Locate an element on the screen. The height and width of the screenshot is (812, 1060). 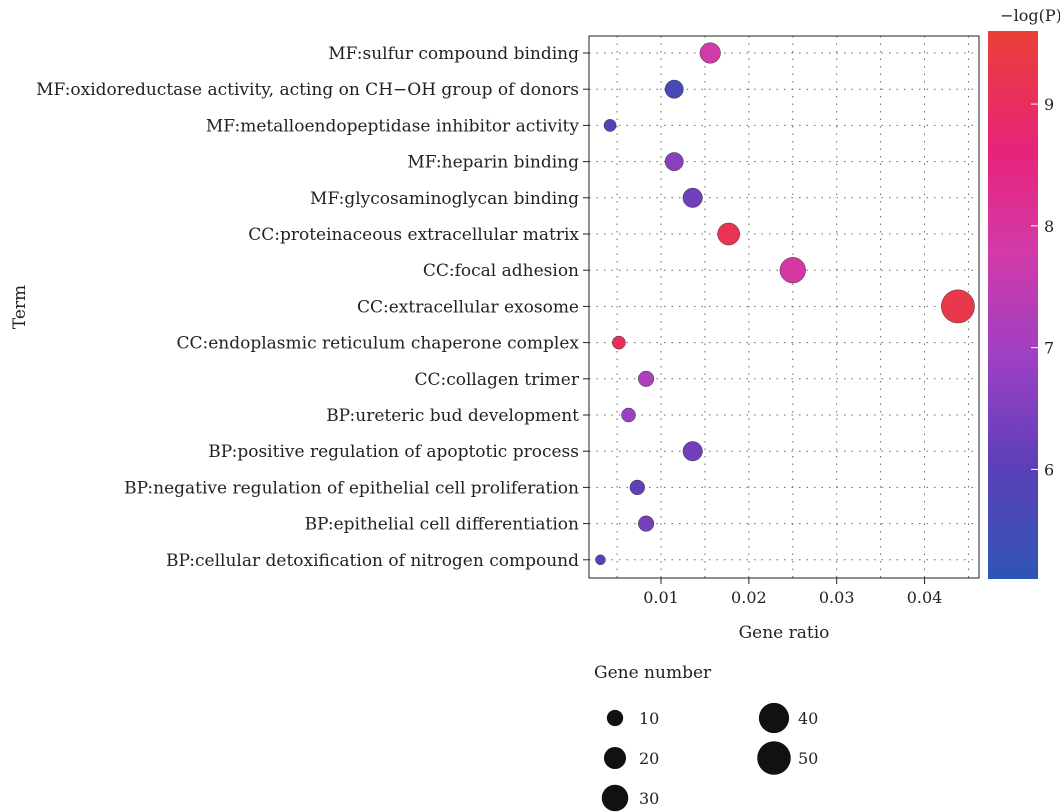
color-legend-ticks: 6 7 8 9 is located at coordinates (1042, 287).